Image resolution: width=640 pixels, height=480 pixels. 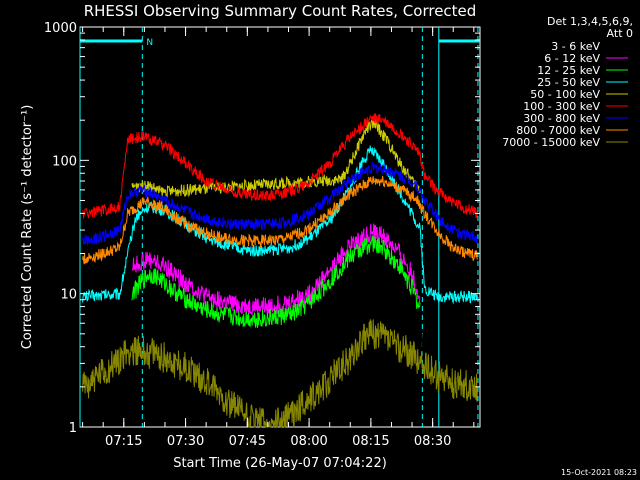 I want to click on attenuator-label: Att 0, so click(x=620, y=33).